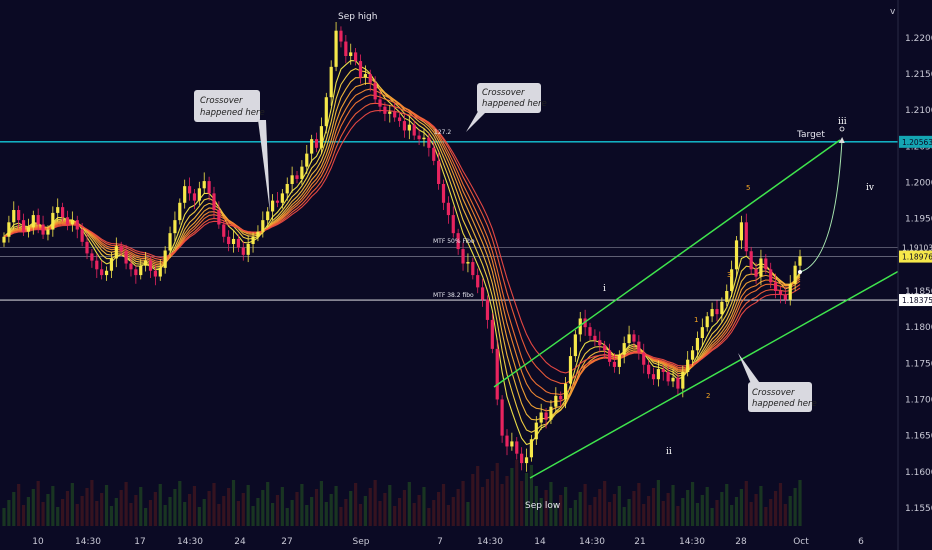 The image size is (932, 550). What do you see at coordinates (442, 132) in the screenshot?
I see `fib-127-label: 127.2` at bounding box center [442, 132].